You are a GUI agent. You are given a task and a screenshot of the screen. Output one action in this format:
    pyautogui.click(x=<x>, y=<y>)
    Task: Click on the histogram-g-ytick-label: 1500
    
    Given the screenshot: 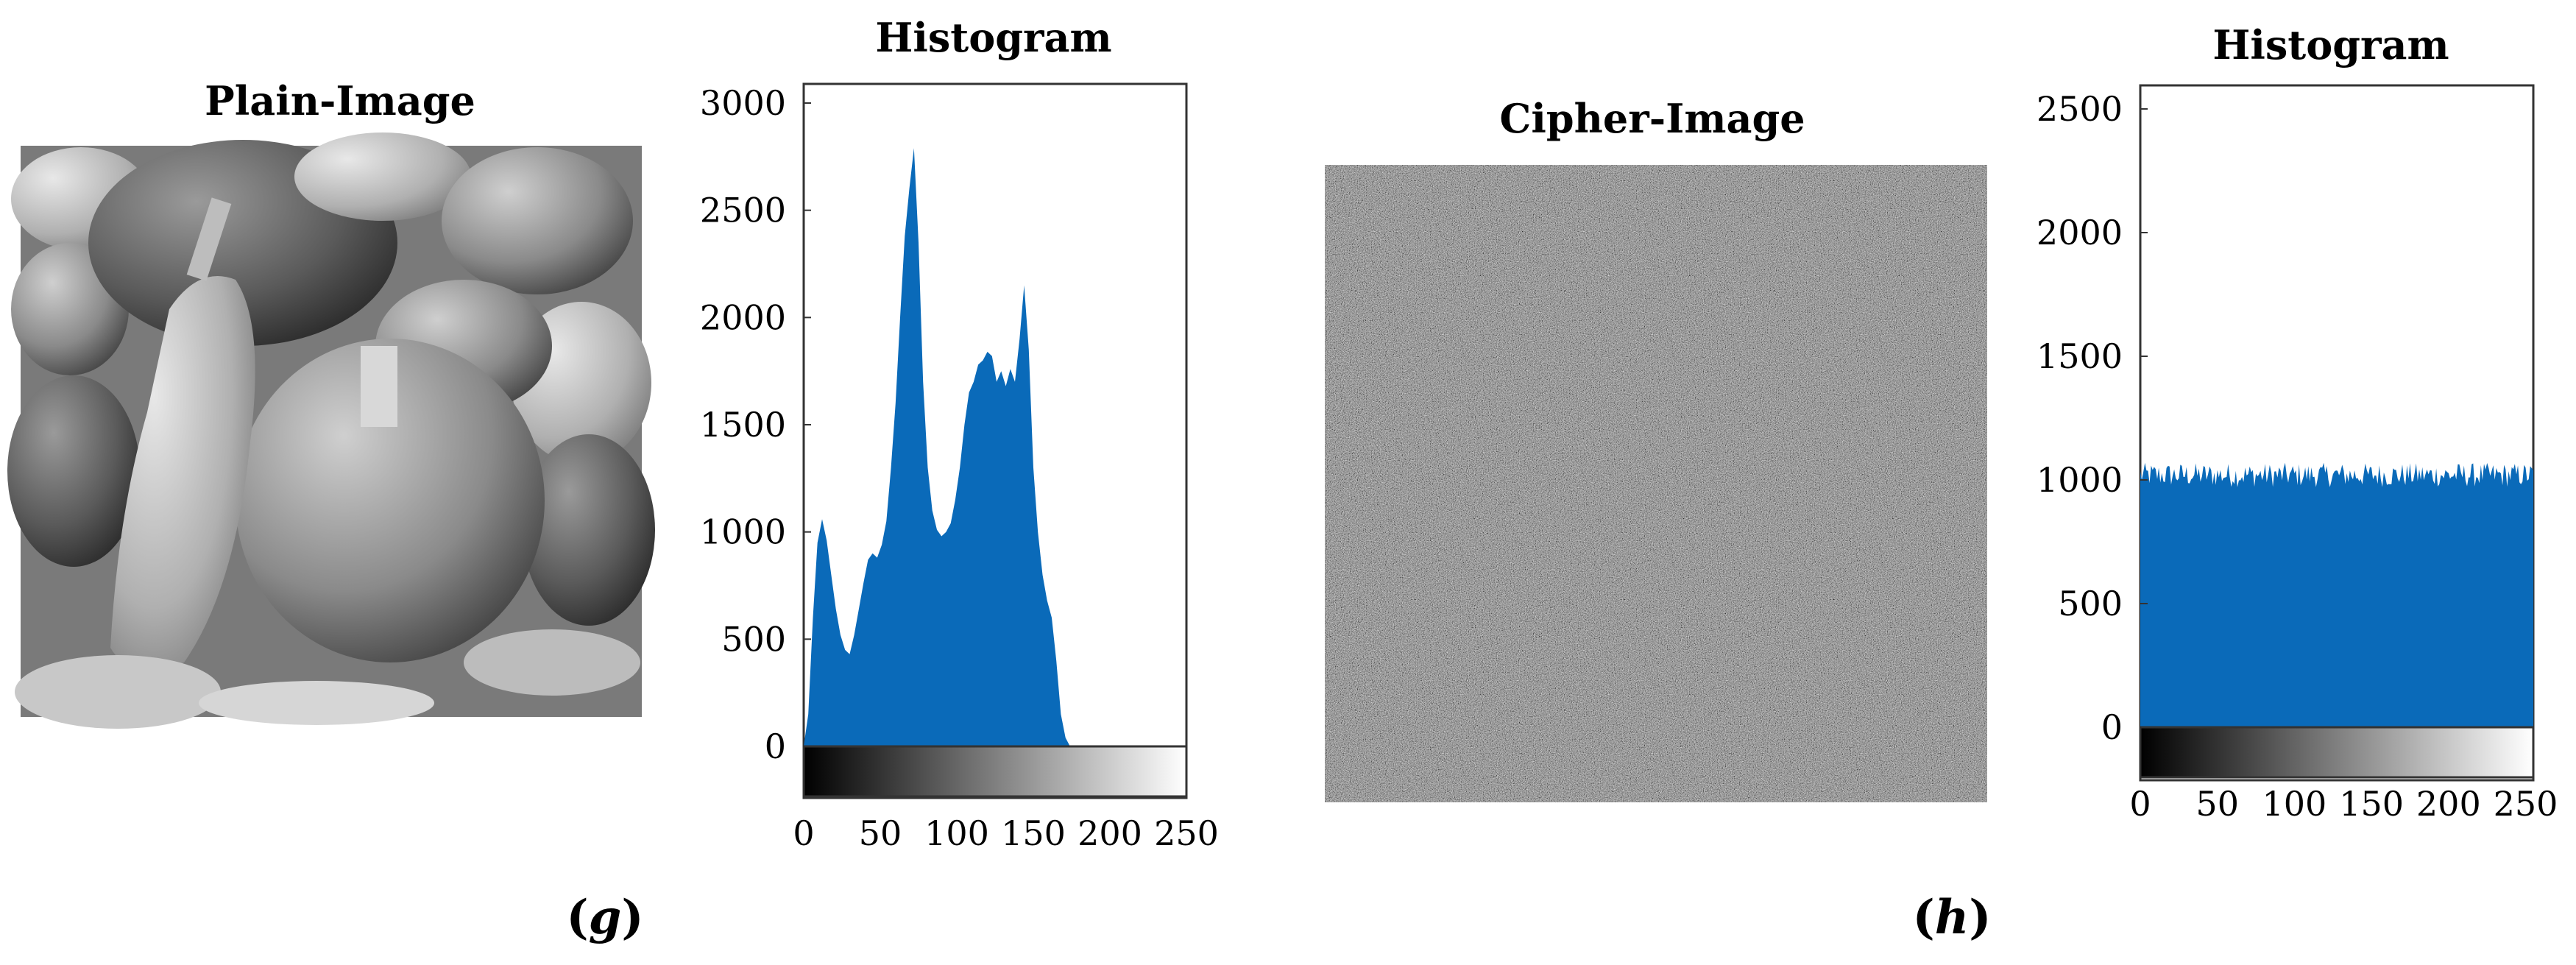 What is the action you would take?
    pyautogui.click(x=743, y=425)
    